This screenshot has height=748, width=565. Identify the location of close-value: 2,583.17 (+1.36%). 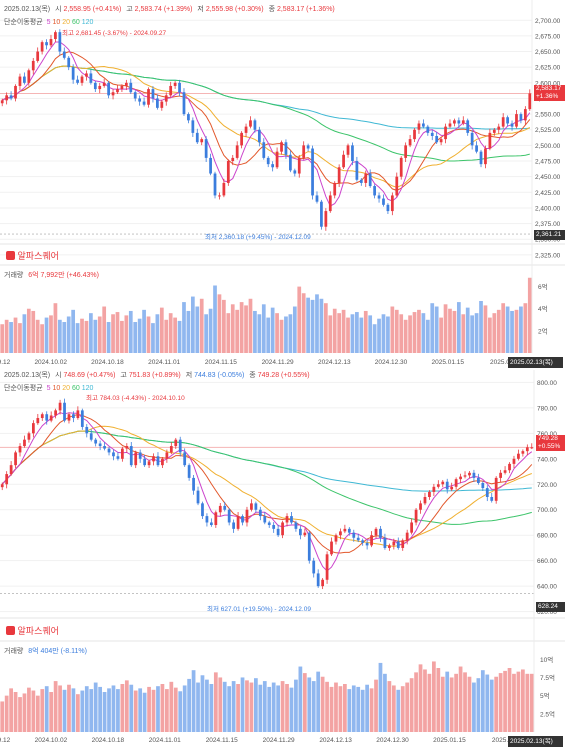
(305, 9).